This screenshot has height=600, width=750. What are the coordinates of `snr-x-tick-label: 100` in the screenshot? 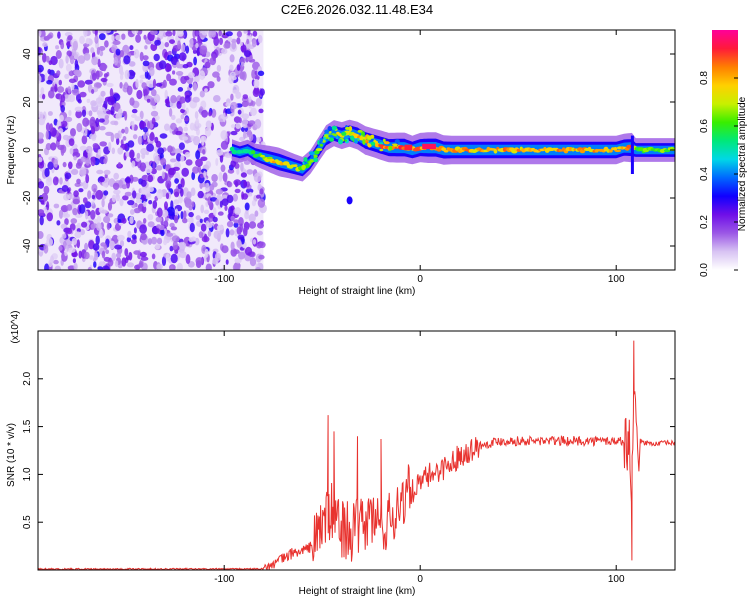 It's located at (616, 579).